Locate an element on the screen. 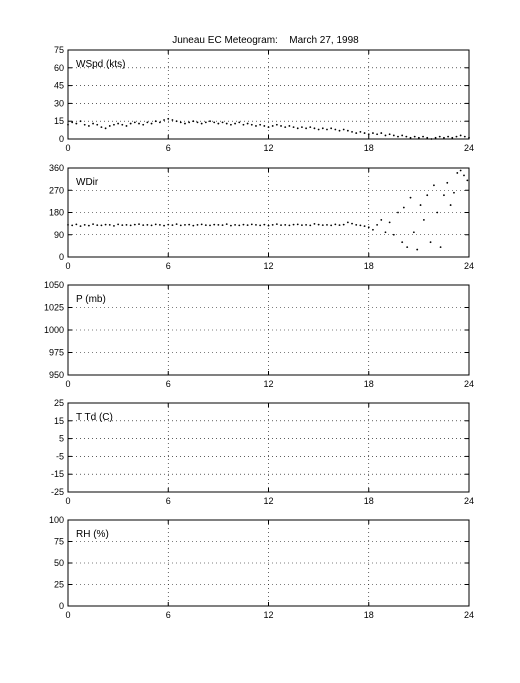 The height and width of the screenshot is (683, 520). y-tick-label: 270 is located at coordinates (56, 190).